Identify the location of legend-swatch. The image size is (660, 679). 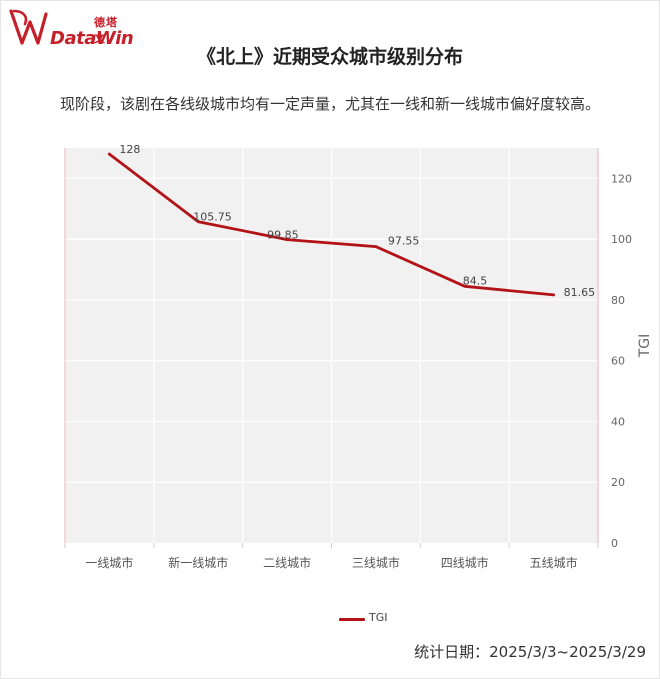
(352, 619).